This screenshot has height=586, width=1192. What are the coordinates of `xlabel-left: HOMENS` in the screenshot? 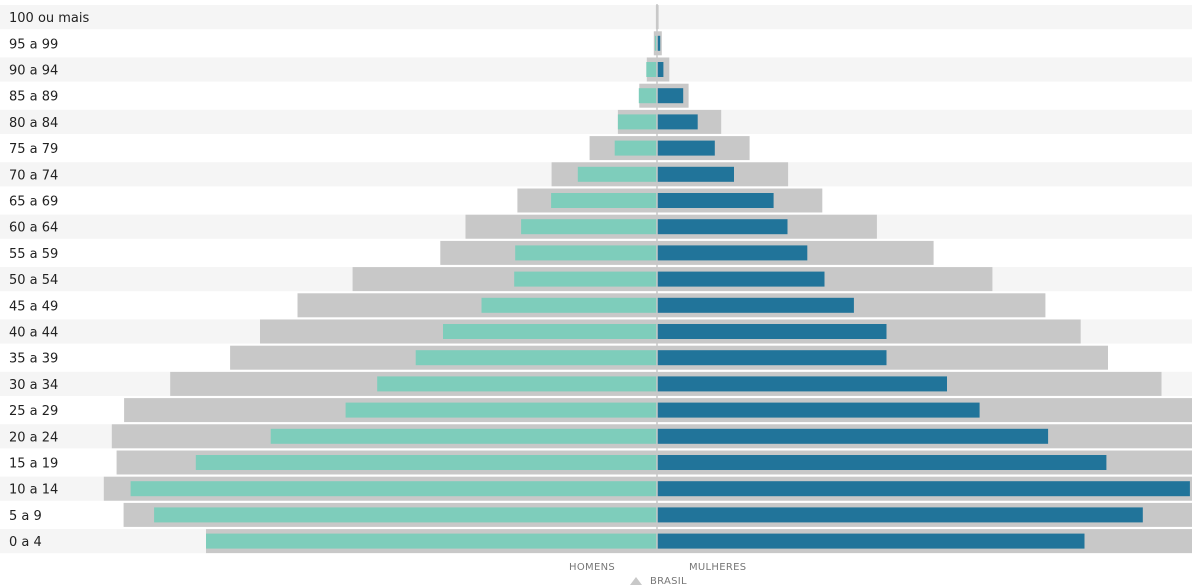 It's located at (592, 567).